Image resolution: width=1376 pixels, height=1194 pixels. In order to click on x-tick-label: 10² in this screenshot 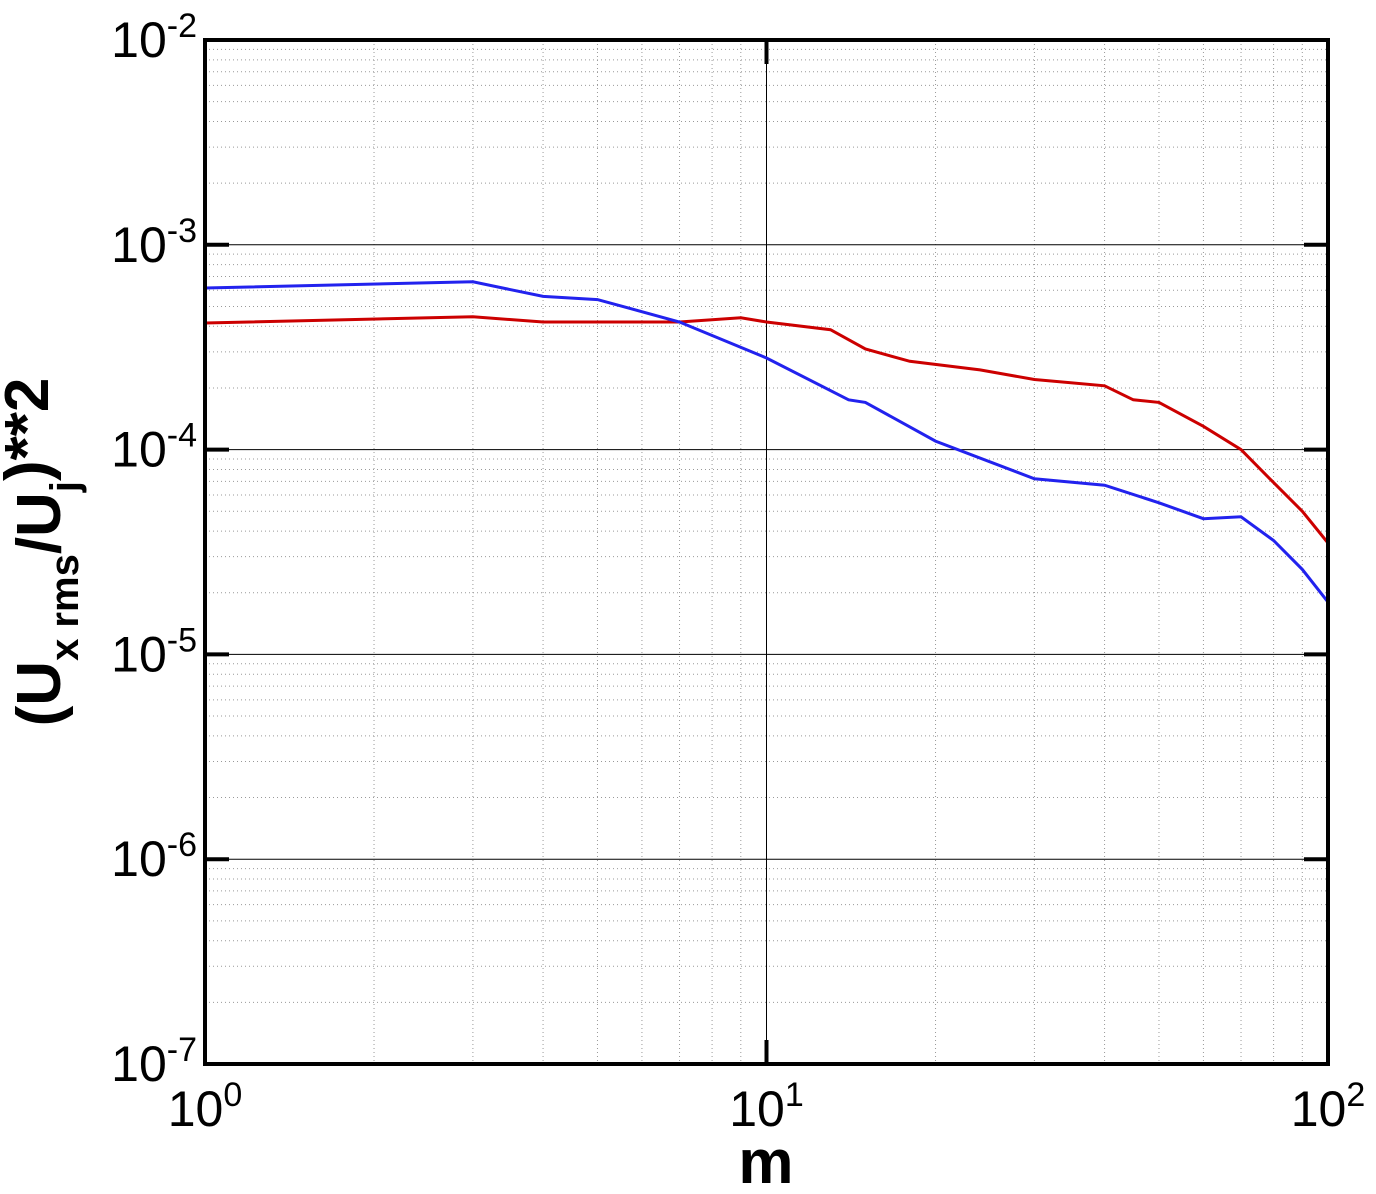, I will do `click(1328, 1106)`.